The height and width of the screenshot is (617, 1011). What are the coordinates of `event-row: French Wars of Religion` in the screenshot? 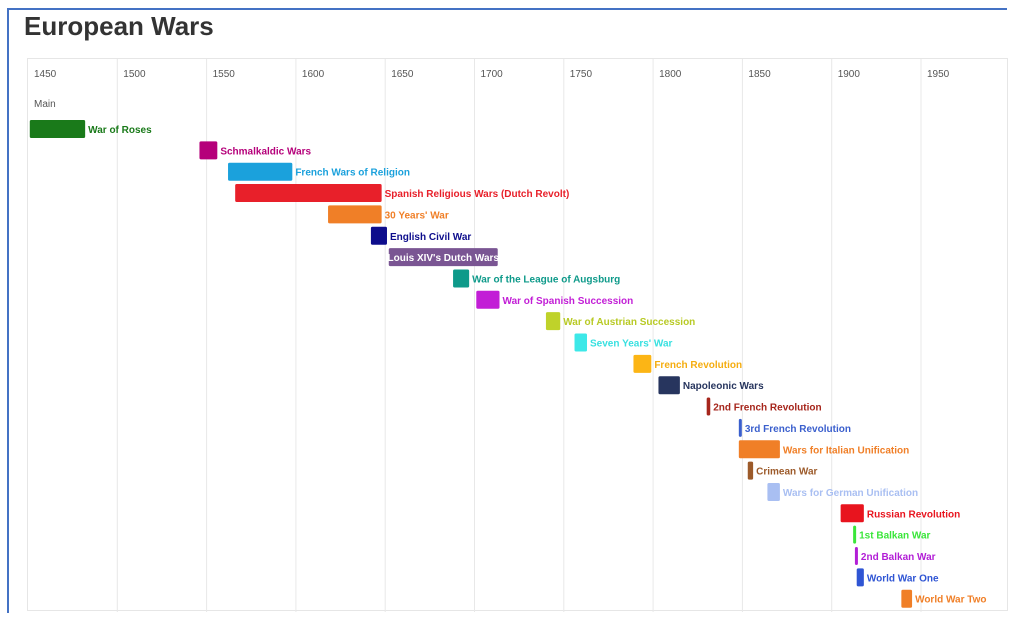 It's located at (319, 171).